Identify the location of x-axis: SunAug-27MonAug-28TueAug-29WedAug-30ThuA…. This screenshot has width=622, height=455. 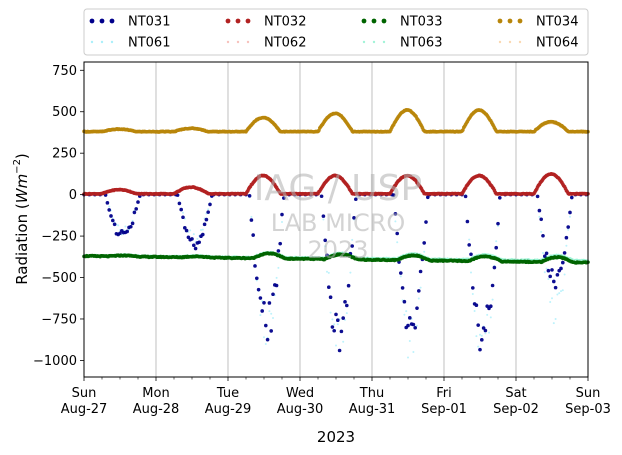
(336, 397).